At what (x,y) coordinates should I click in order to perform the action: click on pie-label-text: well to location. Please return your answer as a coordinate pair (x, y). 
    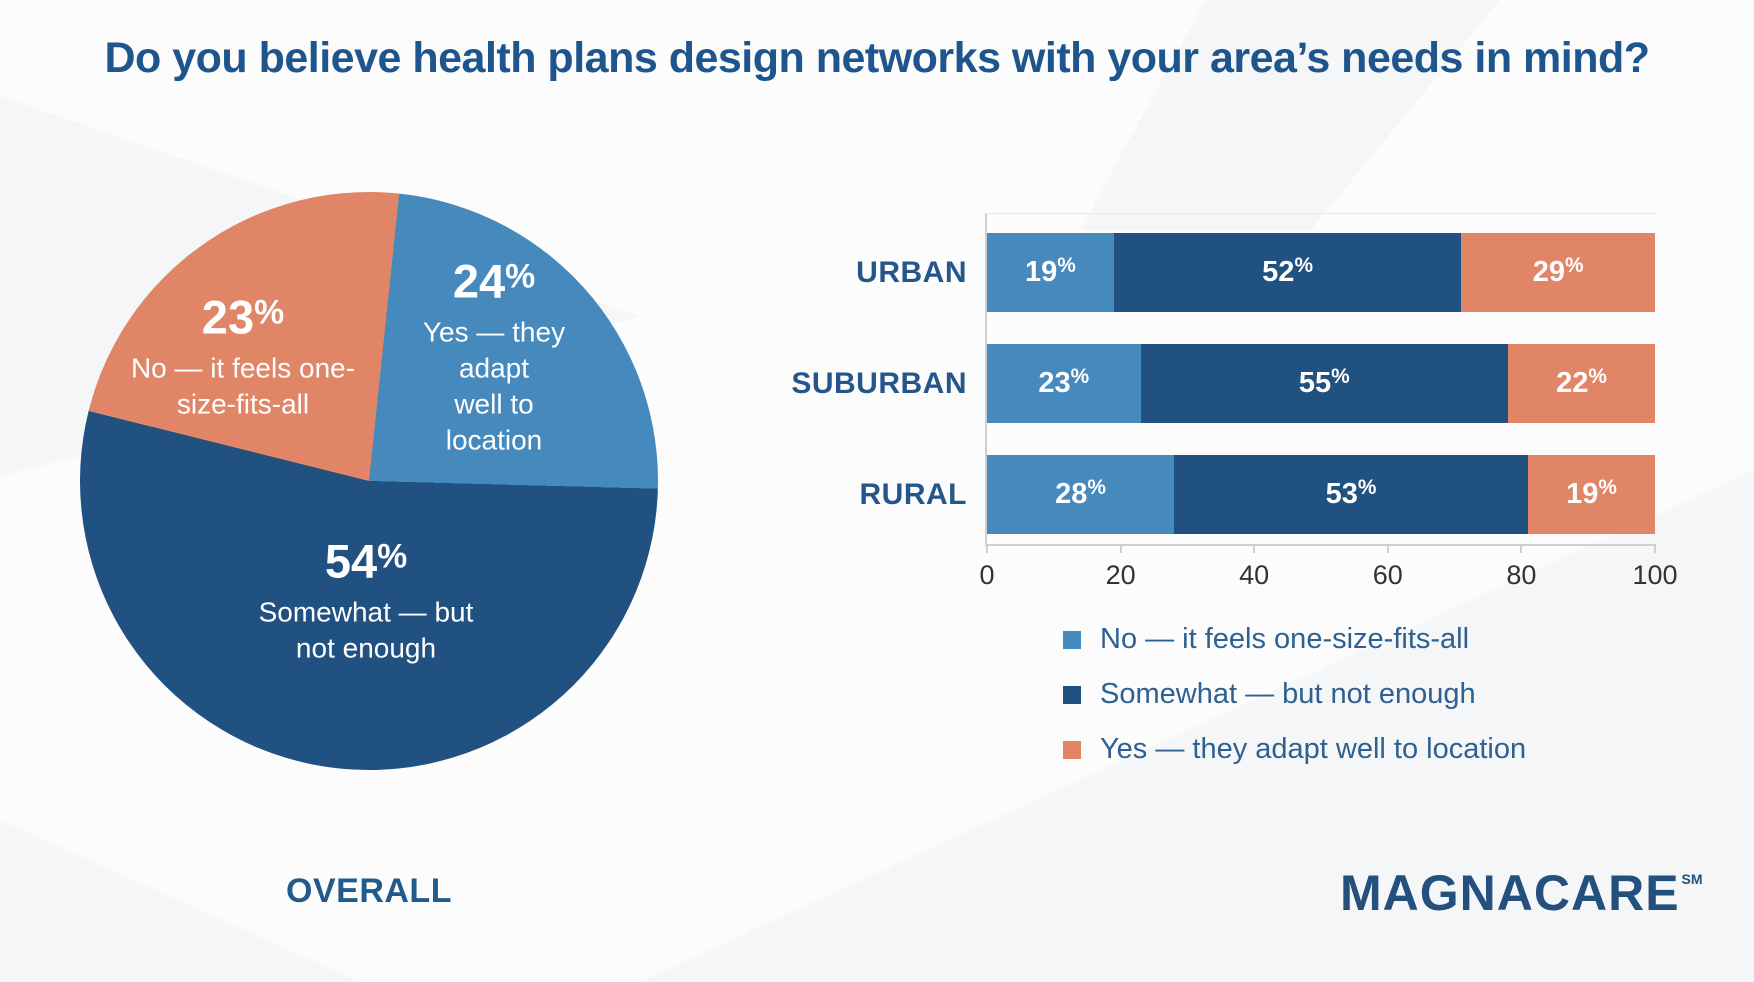
    Looking at the image, I should click on (494, 422).